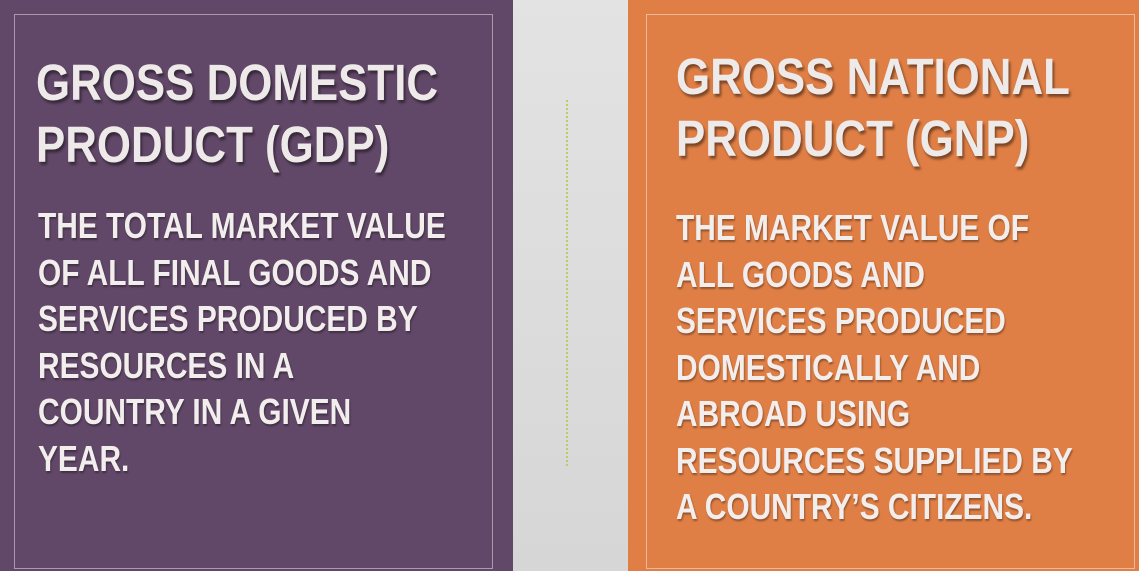 The width and height of the screenshot is (1139, 571). I want to click on gnp-title: GROSS NATIONAL PRODUCT (GNP), so click(873, 107).